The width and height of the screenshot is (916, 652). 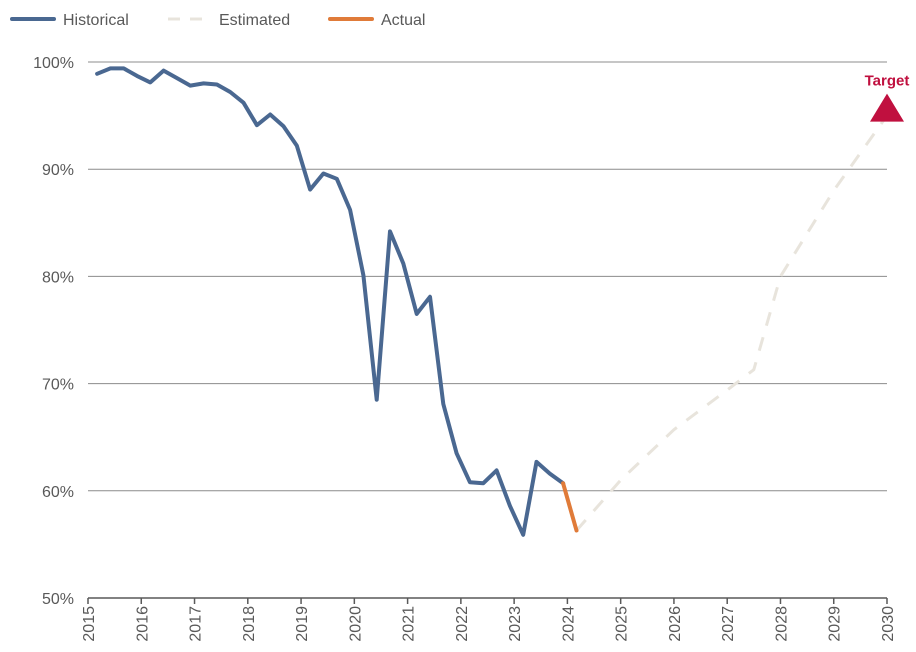 I want to click on x-tick-label: 2027, so click(x=728, y=624).